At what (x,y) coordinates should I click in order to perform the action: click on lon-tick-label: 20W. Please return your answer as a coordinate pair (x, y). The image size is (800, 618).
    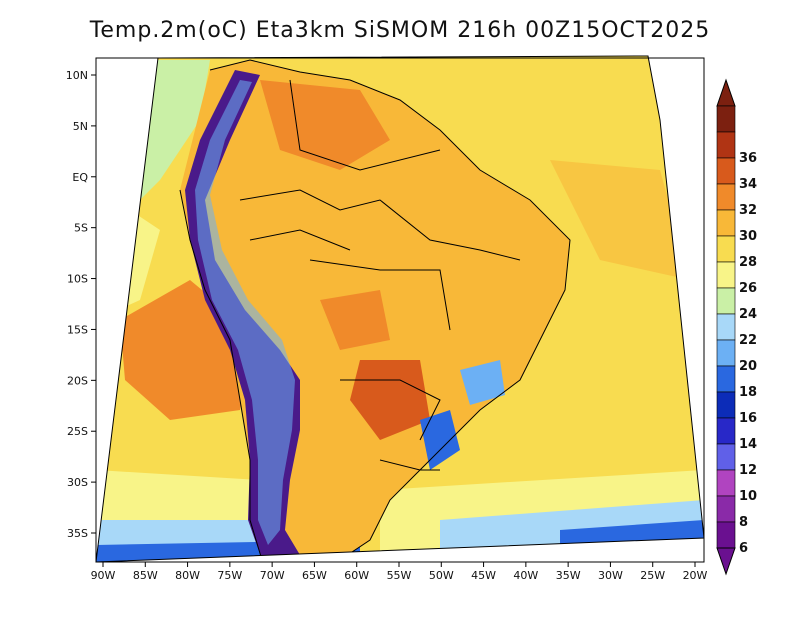
    Looking at the image, I should click on (695, 575).